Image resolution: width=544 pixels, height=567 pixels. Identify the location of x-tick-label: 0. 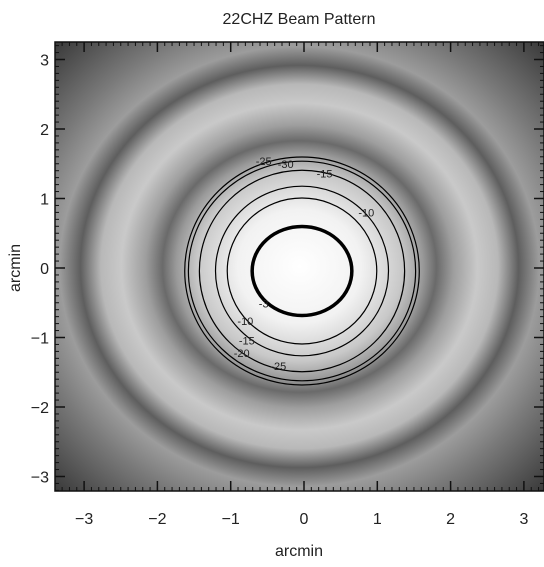
(304, 519).